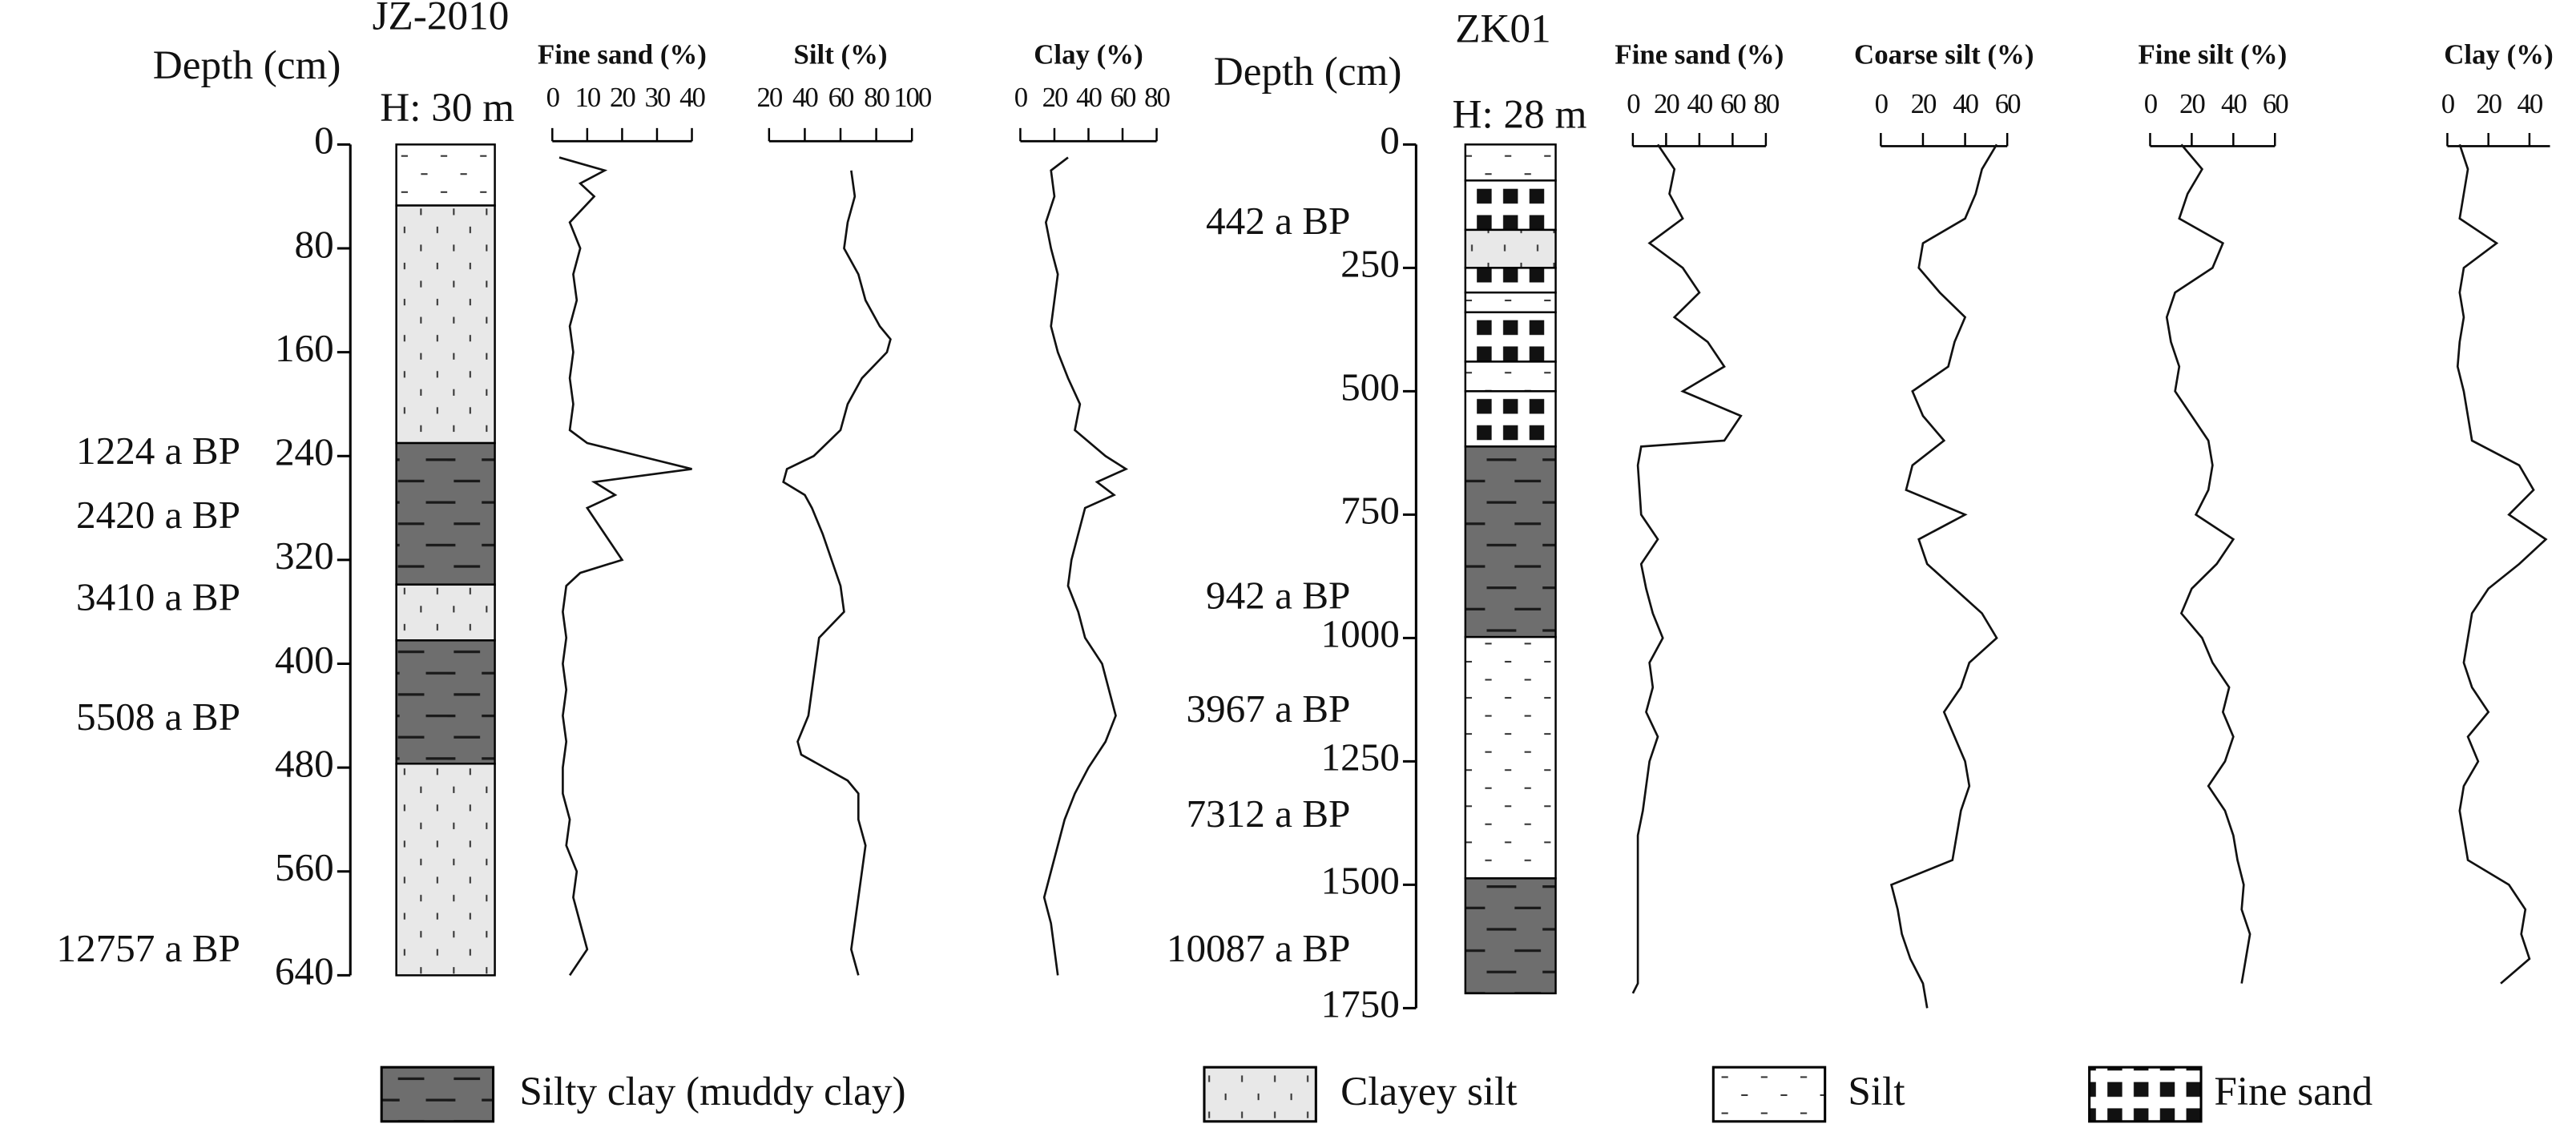 Image resolution: width=2576 pixels, height=1128 pixels. Describe the element at coordinates (588, 97) in the screenshot. I see `x-tick-label: 10` at that location.